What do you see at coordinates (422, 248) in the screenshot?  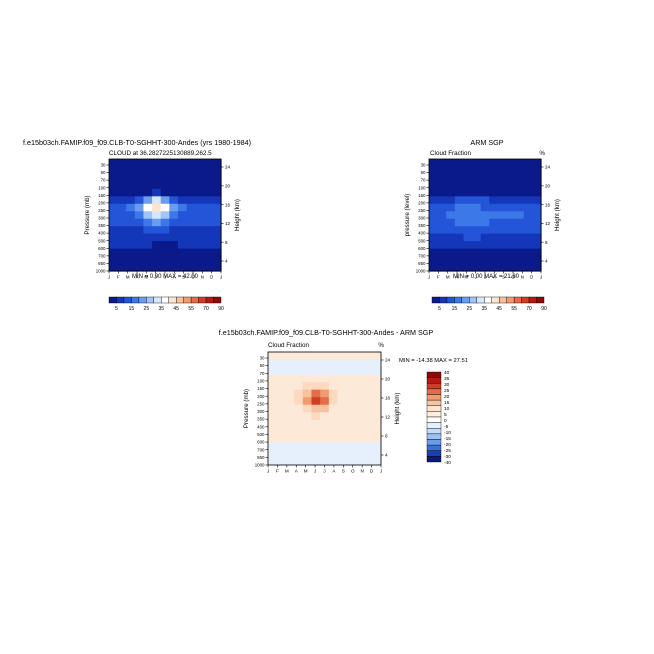 I see `y-tick-label: 600` at bounding box center [422, 248].